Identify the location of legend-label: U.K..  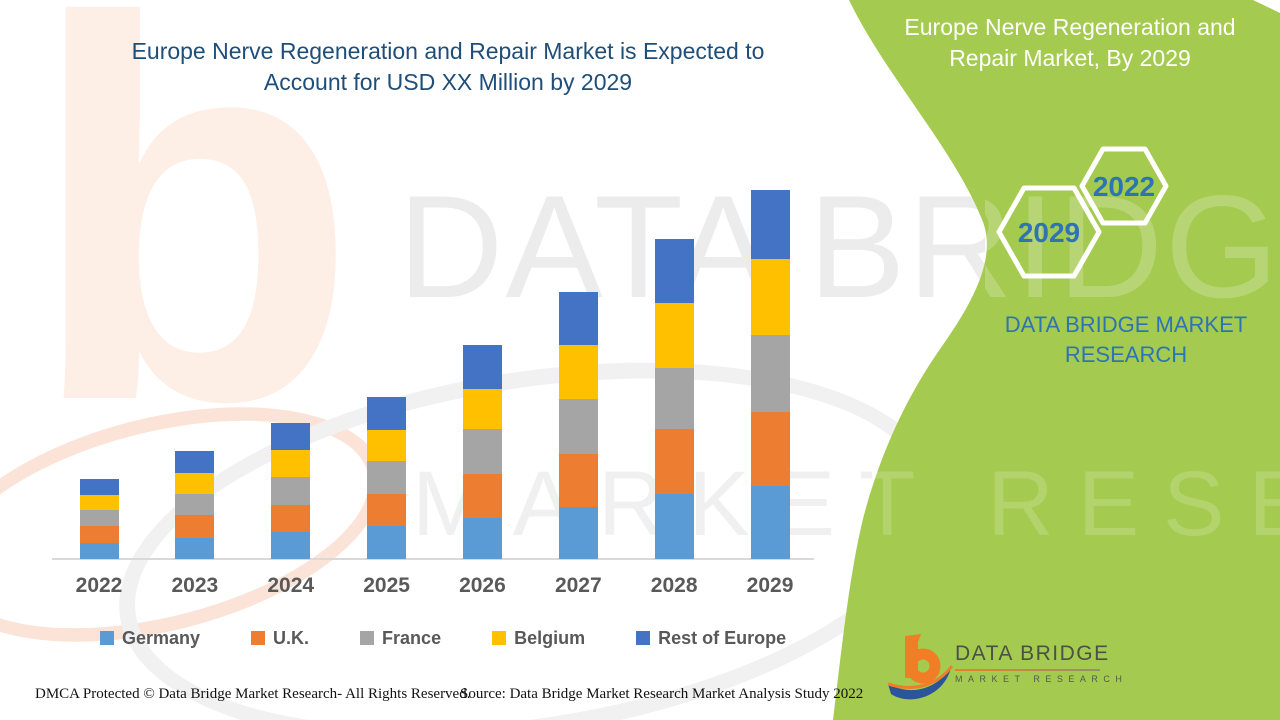
(291, 637).